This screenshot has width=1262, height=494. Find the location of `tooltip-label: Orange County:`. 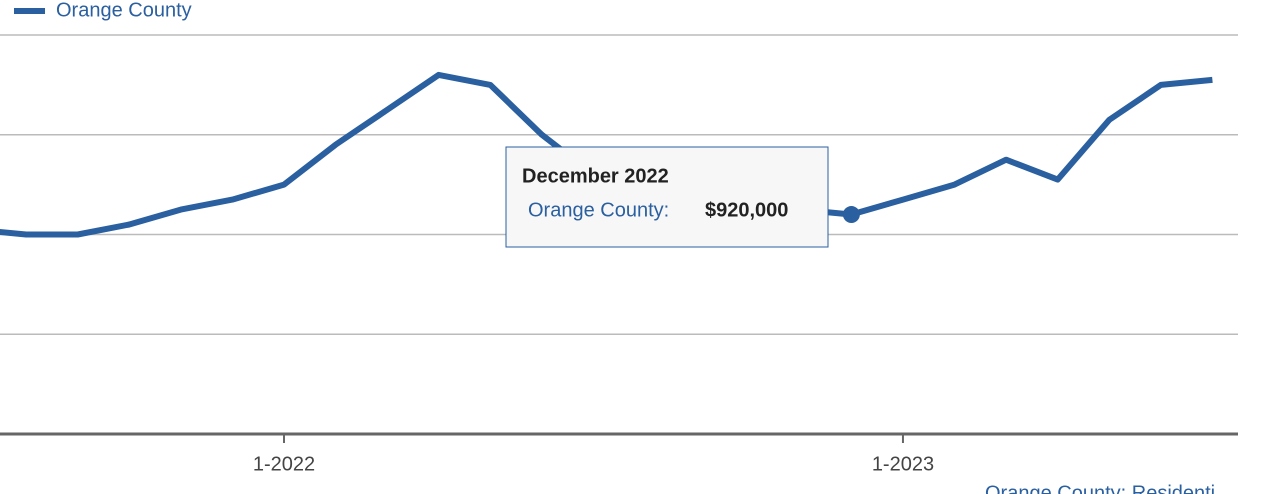

tooltip-label: Orange County: is located at coordinates (598, 210).